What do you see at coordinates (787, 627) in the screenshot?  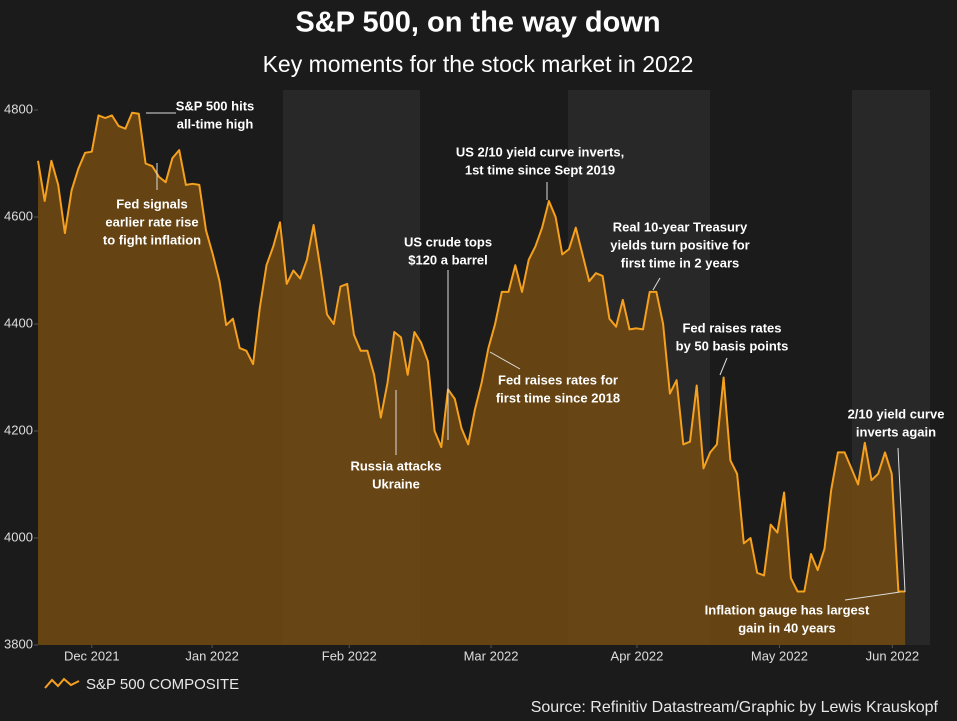 I see `annotation: gain in 40 years` at bounding box center [787, 627].